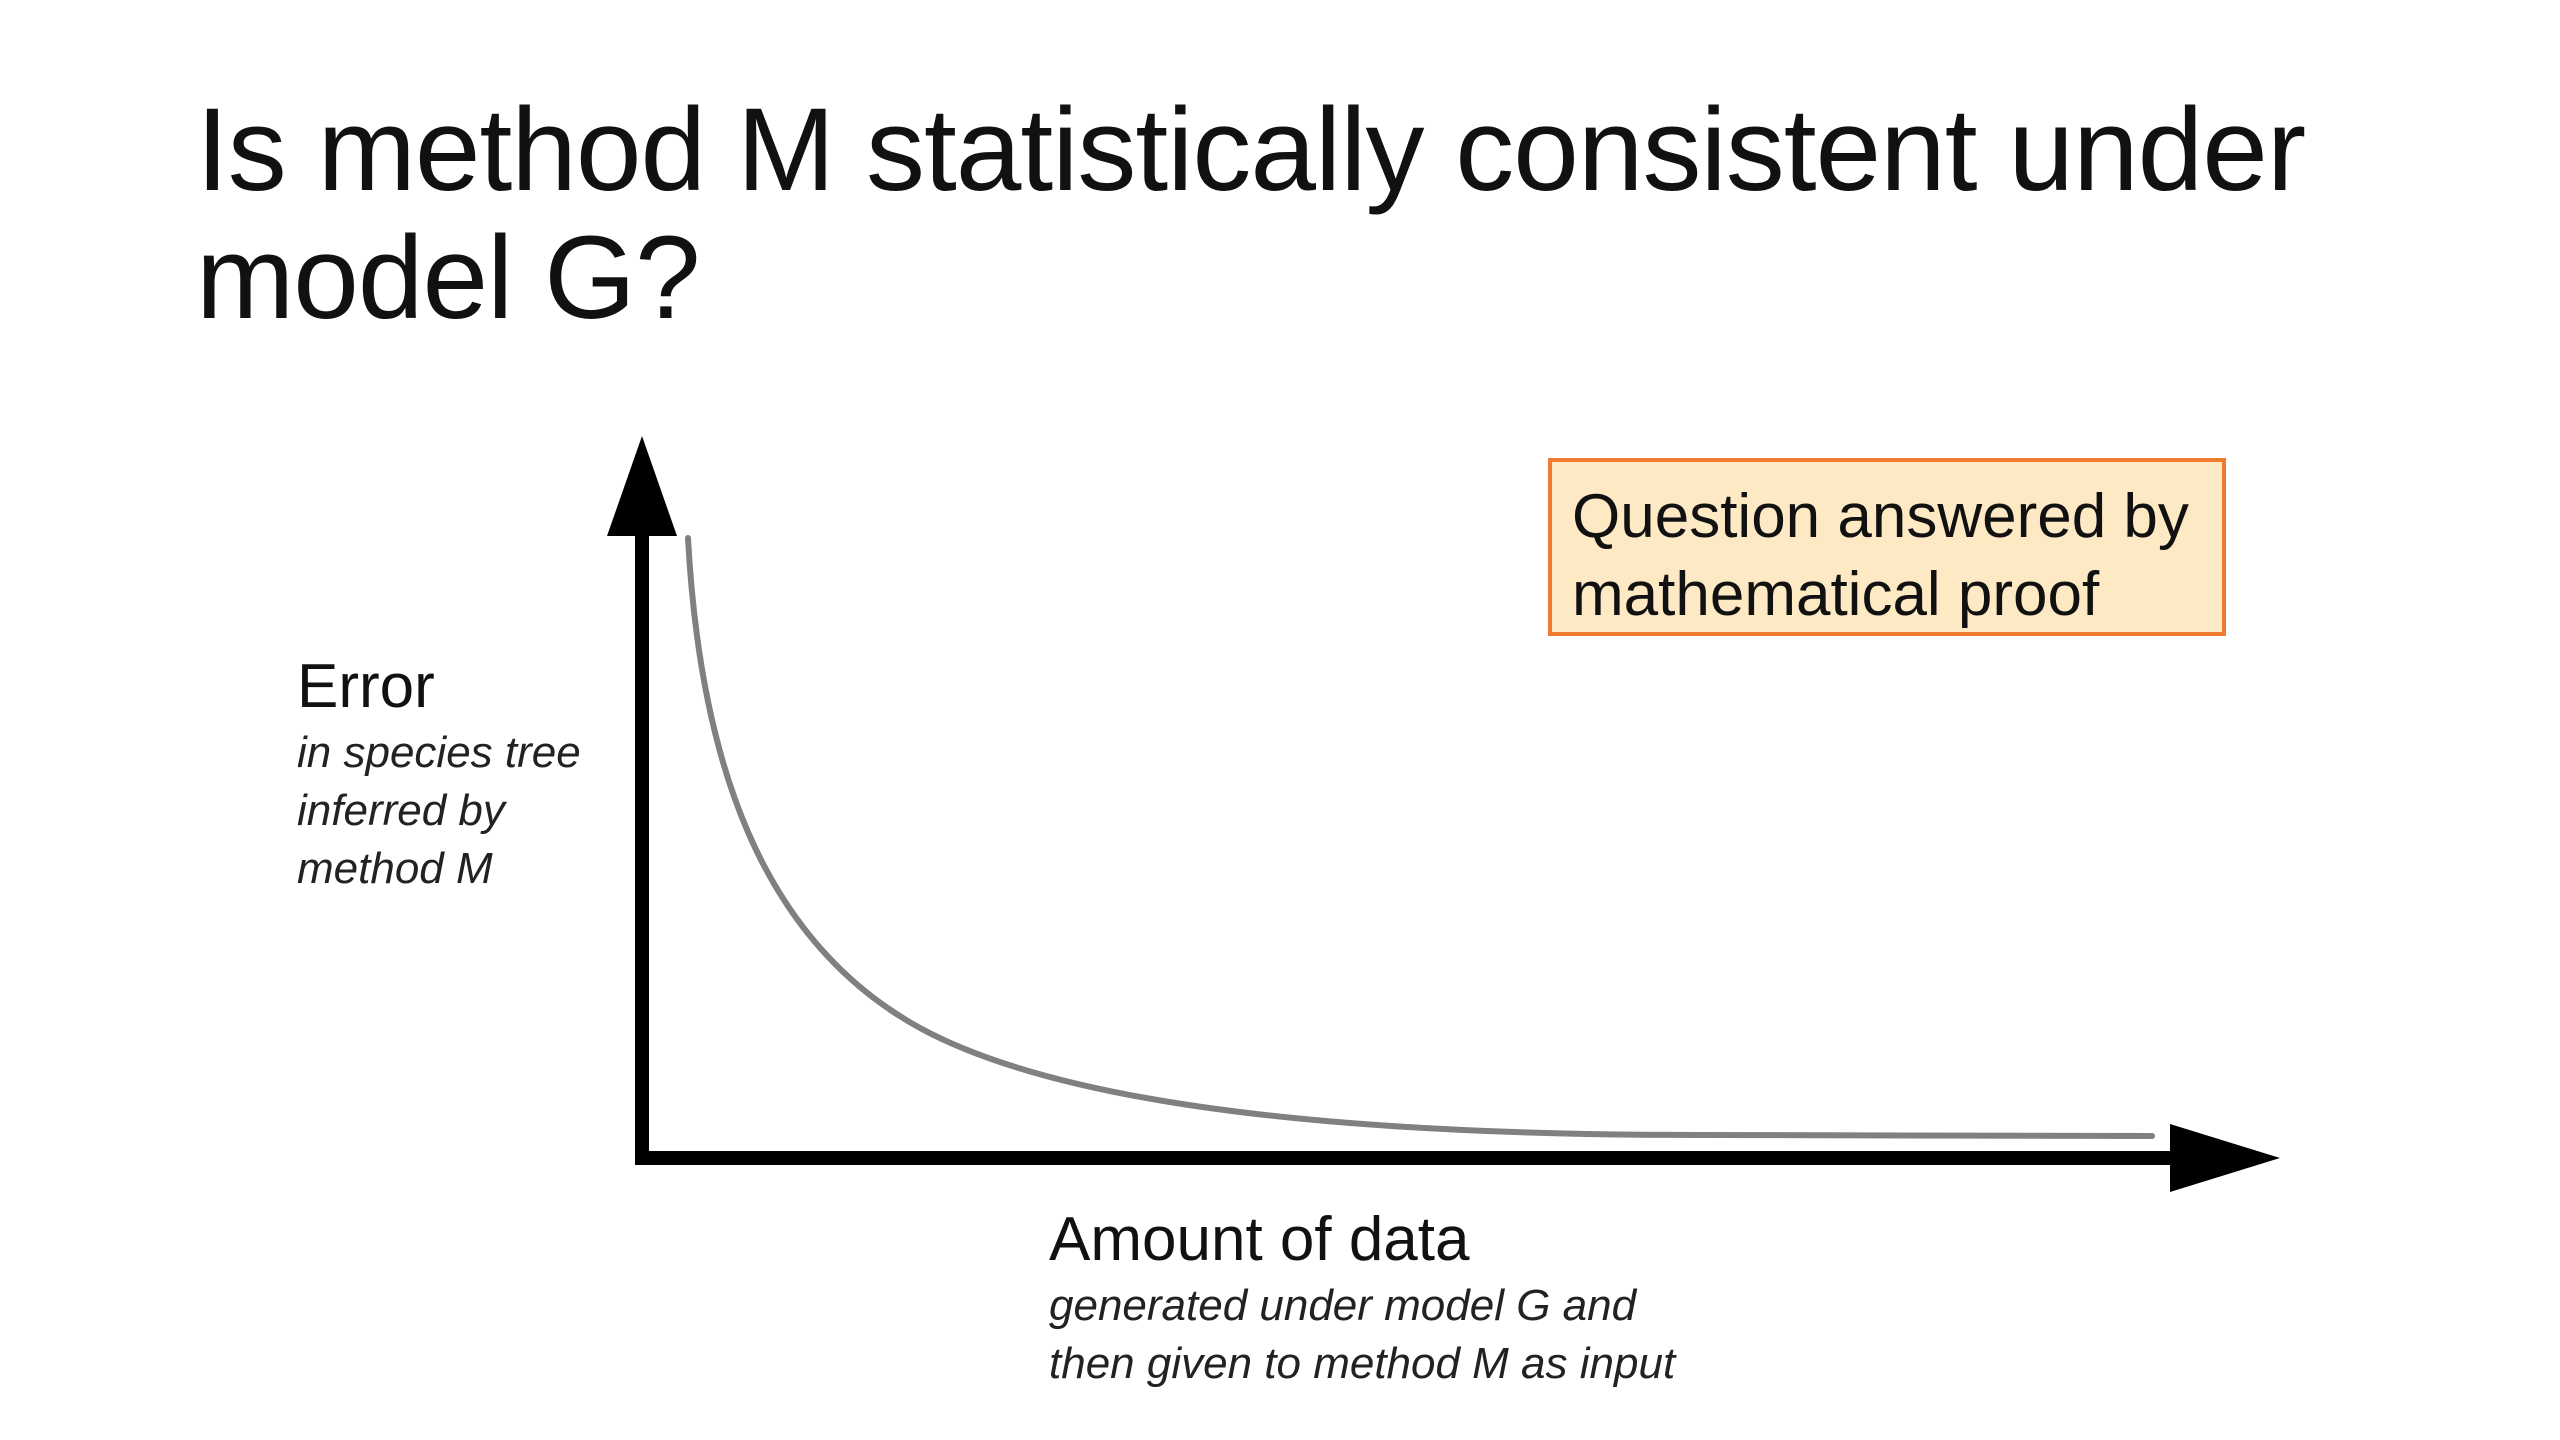 The image size is (2560, 1440). I want to click on callout-line-2: mathematical proof, so click(1836, 594).